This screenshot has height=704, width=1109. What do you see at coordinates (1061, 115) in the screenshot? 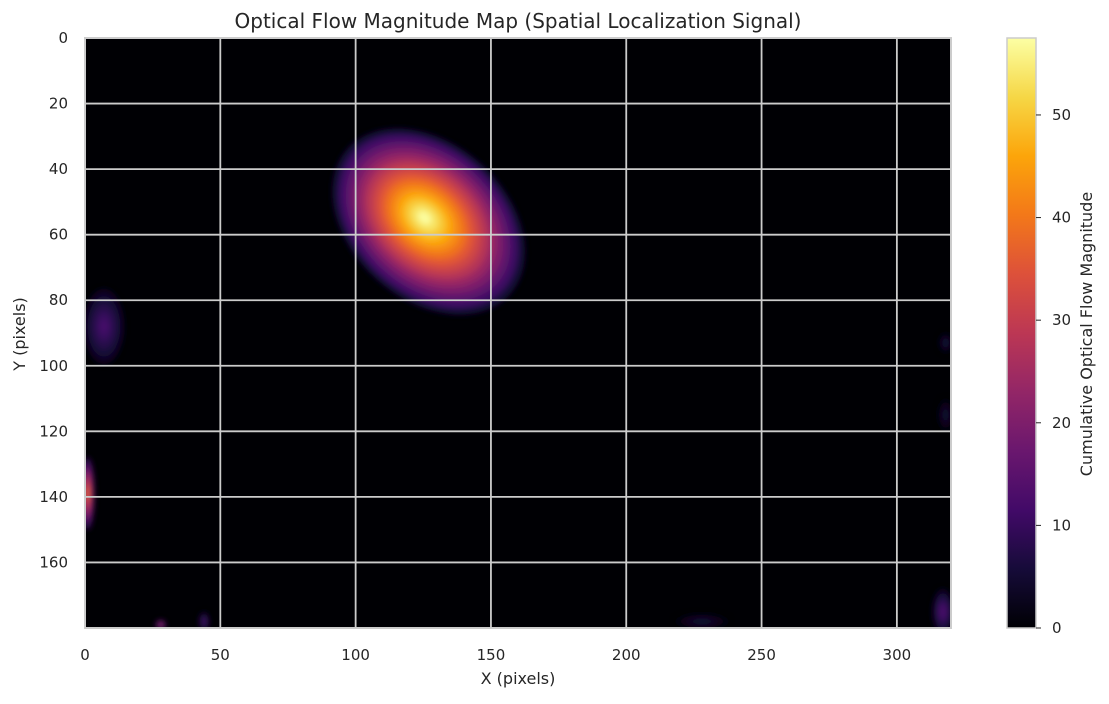
I see `colorbar-tick-label: 50` at bounding box center [1061, 115].